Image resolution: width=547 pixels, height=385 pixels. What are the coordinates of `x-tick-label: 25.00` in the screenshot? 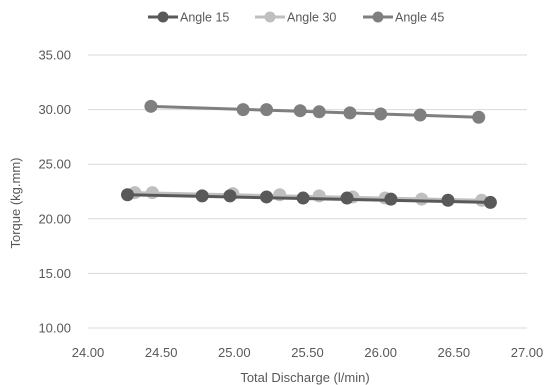 It's located at (234, 352).